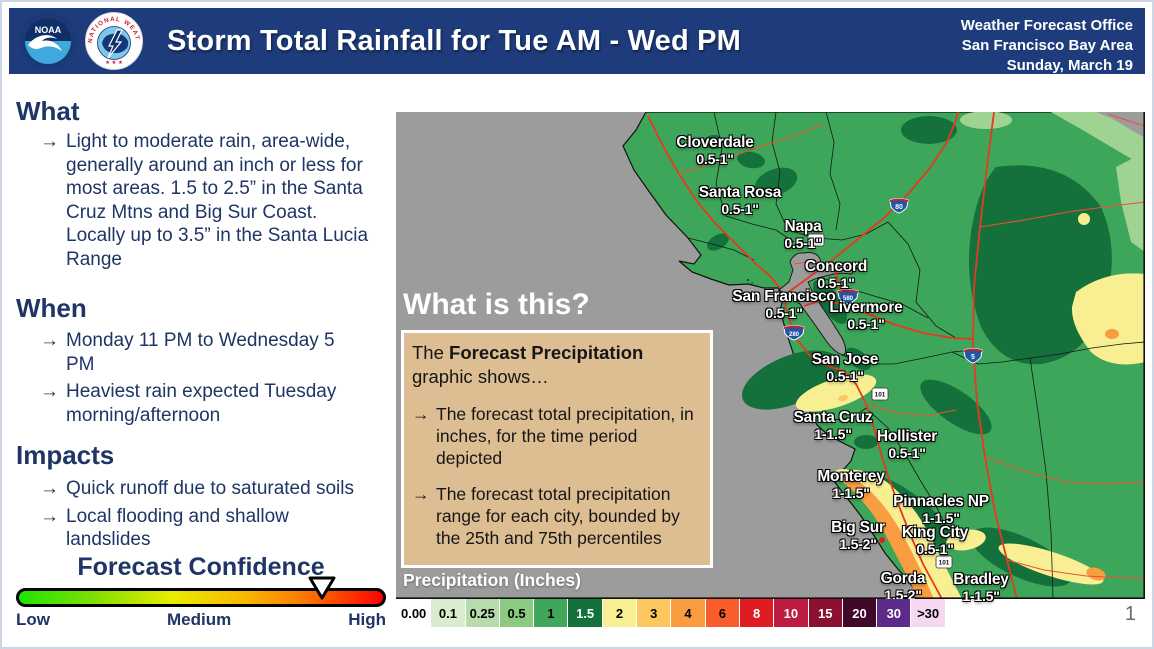  I want to click on svg-text: 5, so click(973, 357).